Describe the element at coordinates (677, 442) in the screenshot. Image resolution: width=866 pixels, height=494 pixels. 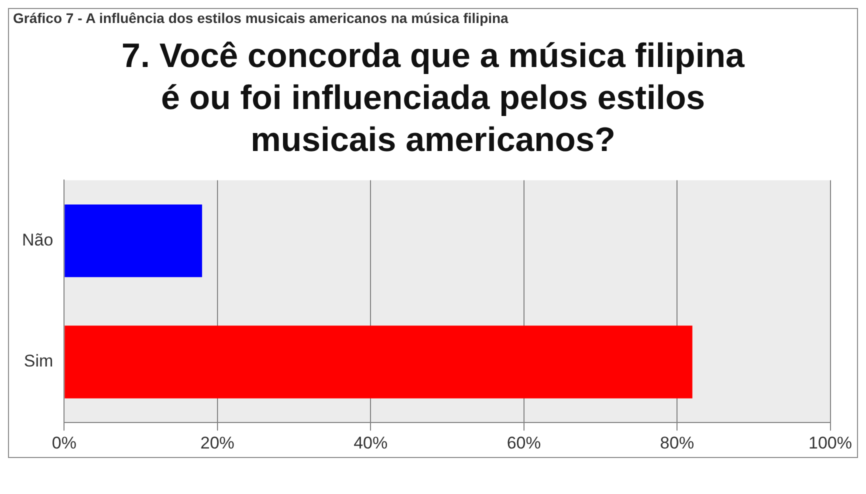
I see `x-tick-label: 80%` at that location.